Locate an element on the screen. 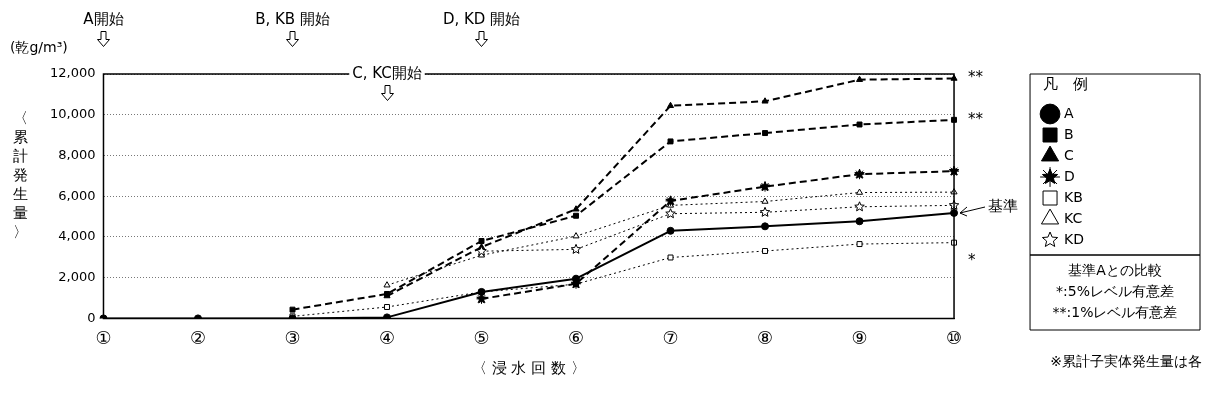 This screenshot has height=410, width=1212. annotation: 基準 is located at coordinates (1003, 205).